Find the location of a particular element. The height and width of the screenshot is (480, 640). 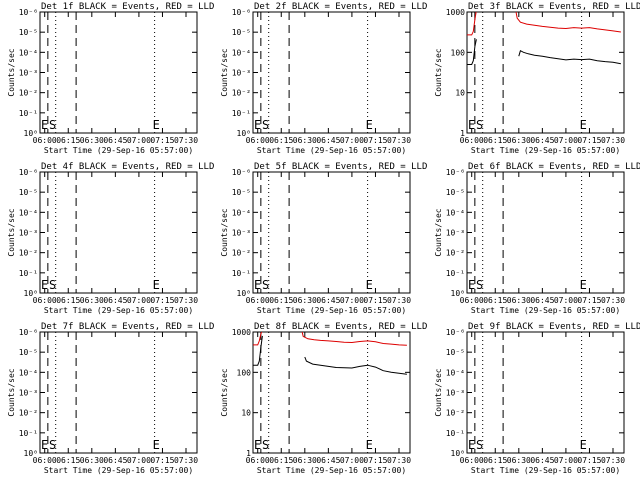

panel-title: Det 9f BLACK = Events, RED = LLD is located at coordinates (554, 327).